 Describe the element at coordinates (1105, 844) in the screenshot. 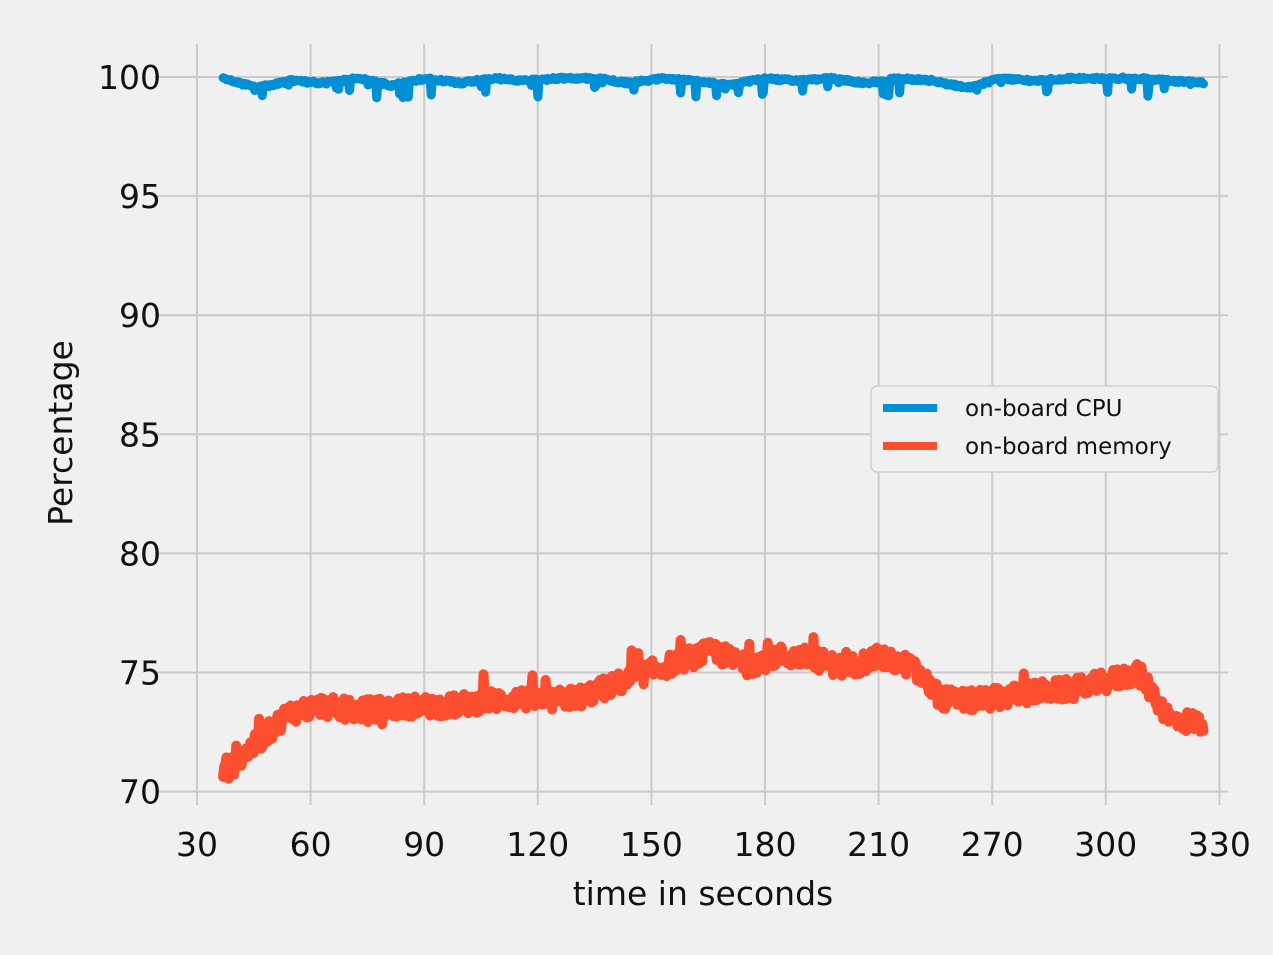

I see `x-tick-label: 300` at that location.